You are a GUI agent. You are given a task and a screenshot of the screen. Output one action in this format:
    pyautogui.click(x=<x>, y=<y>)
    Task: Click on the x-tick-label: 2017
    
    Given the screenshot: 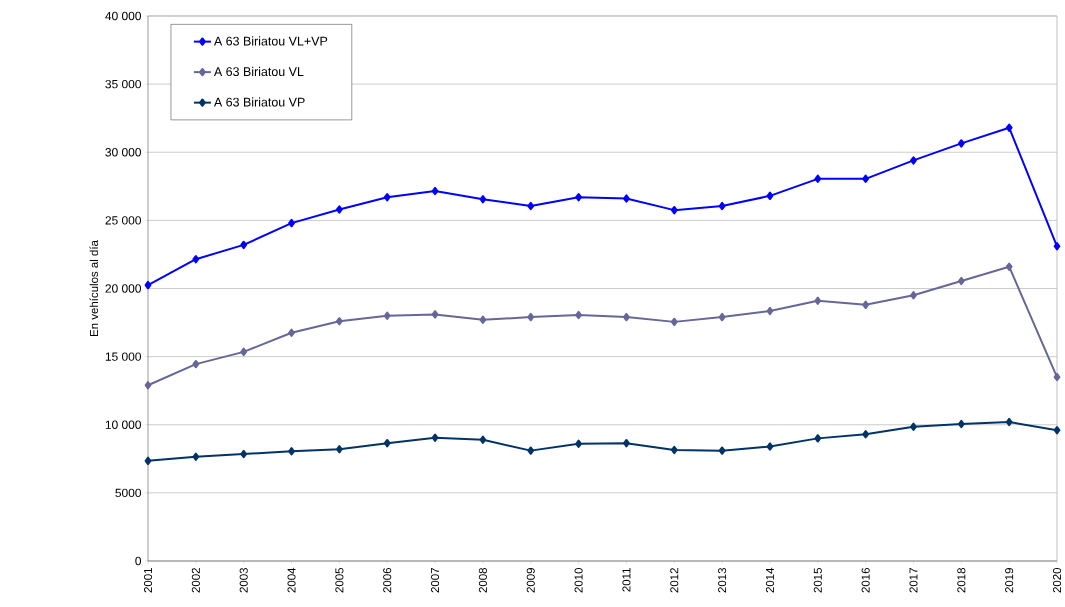 What is the action you would take?
    pyautogui.click(x=913, y=580)
    